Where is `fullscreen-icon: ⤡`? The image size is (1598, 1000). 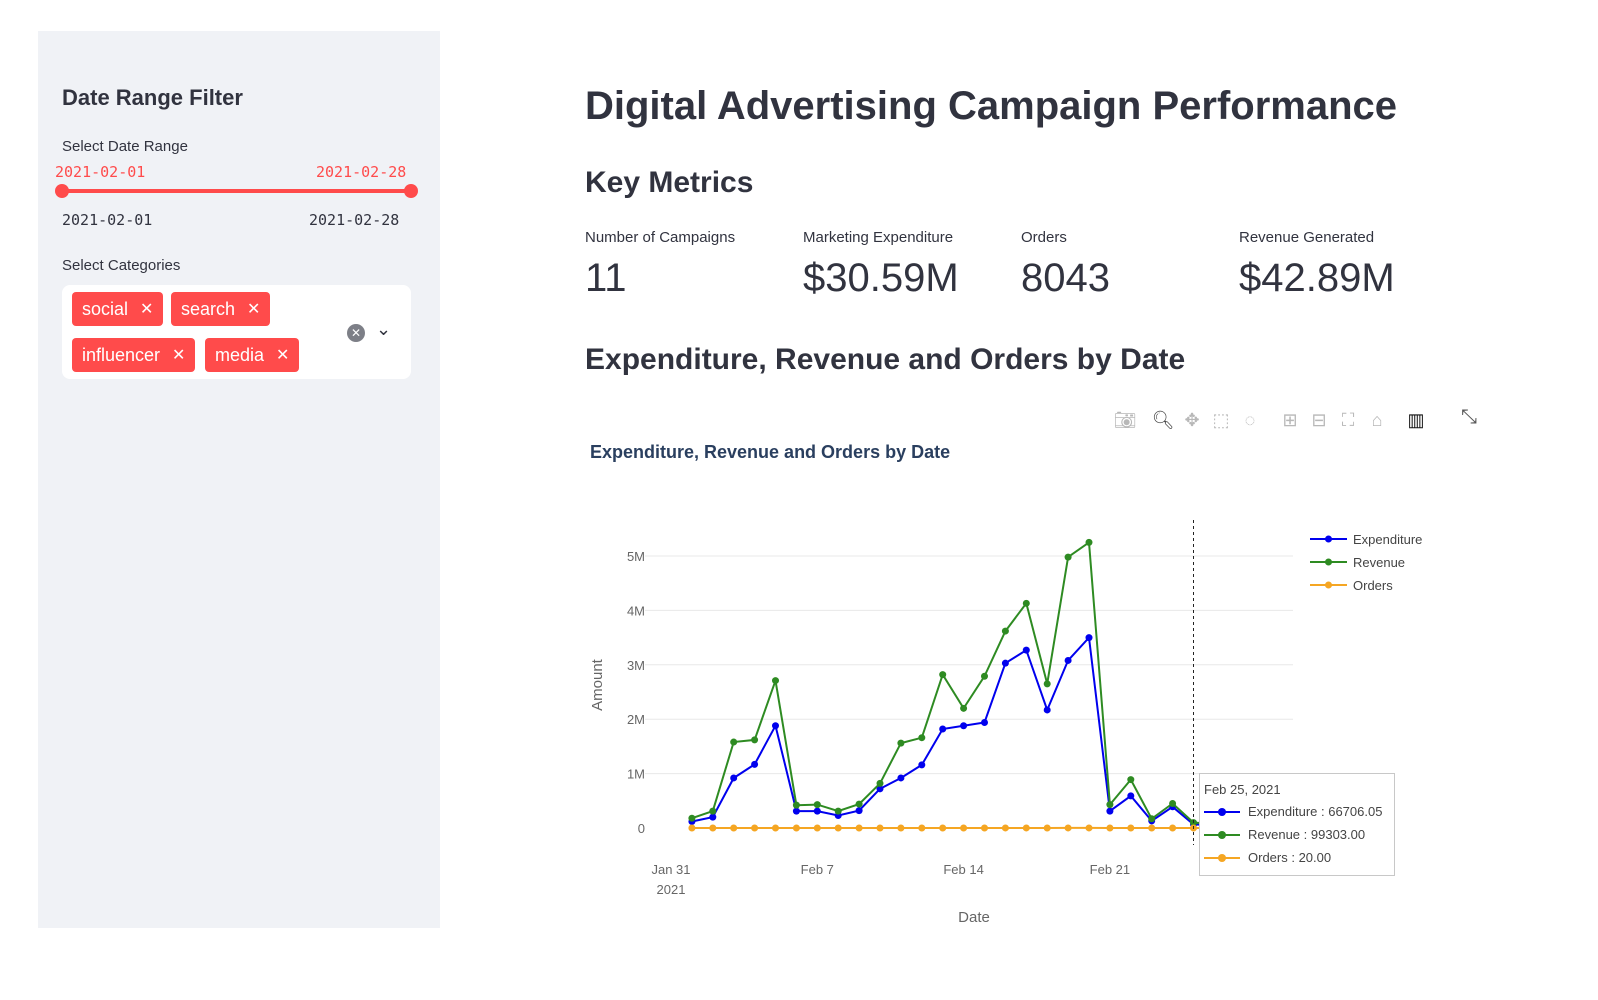
fullscreen-icon: ⤡ is located at coordinates (1469, 417).